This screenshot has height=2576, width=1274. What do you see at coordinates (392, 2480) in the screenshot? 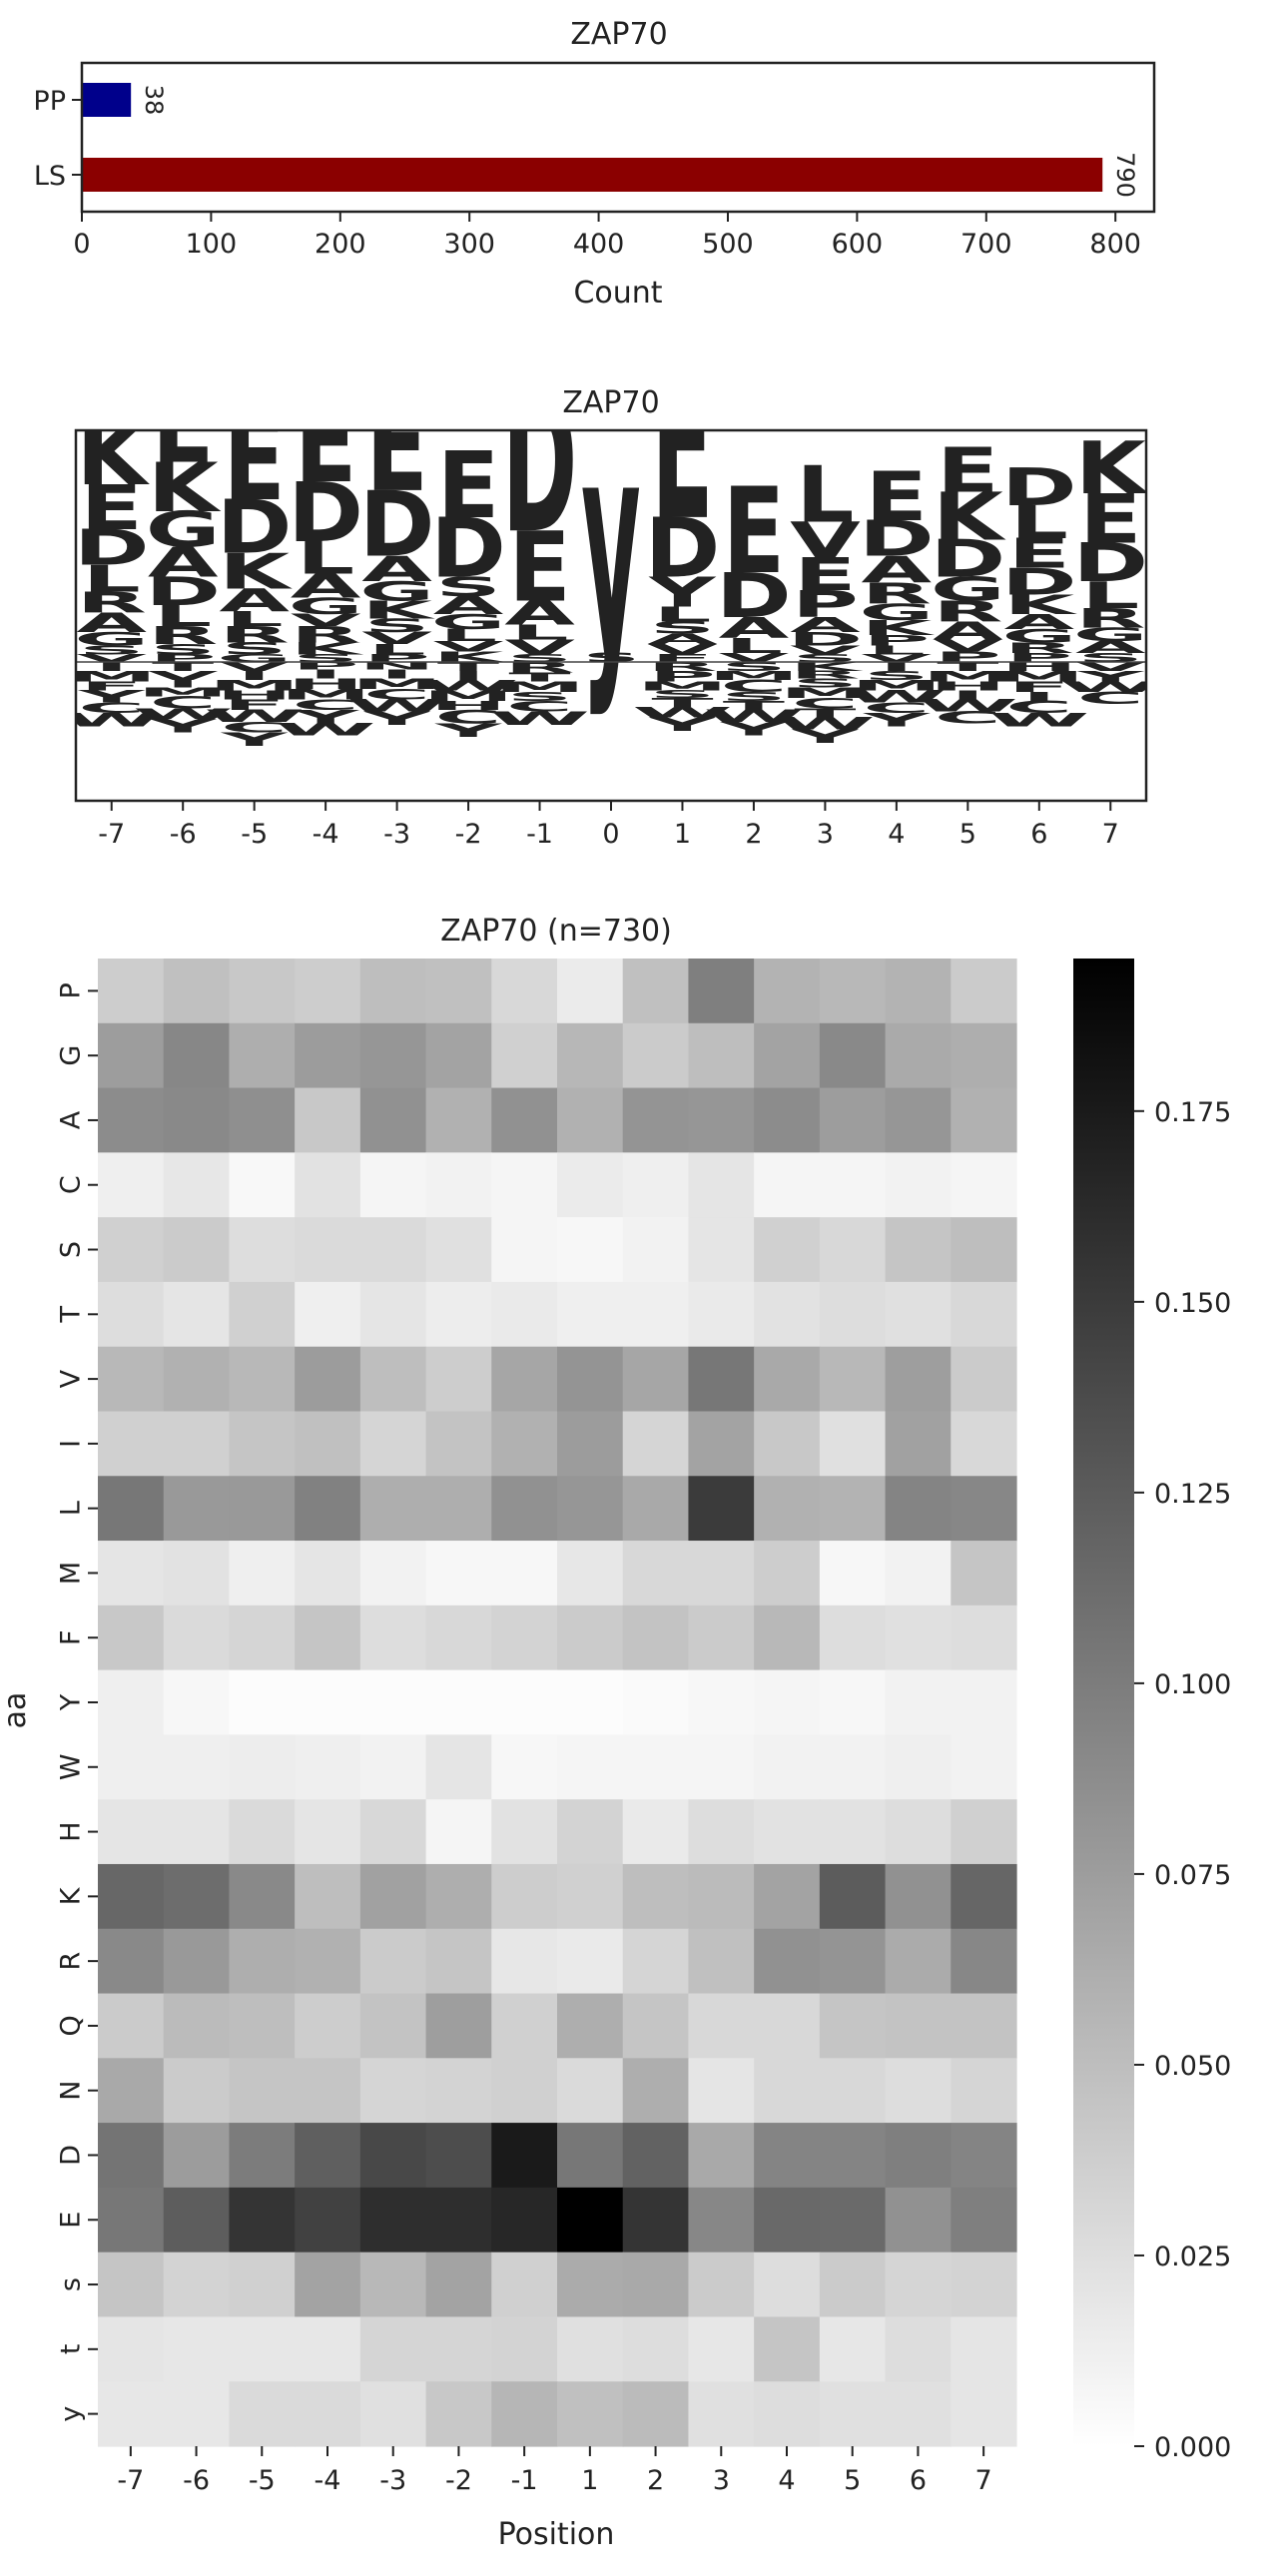
I see `heatmap-x-tick-label: -3` at bounding box center [392, 2480].